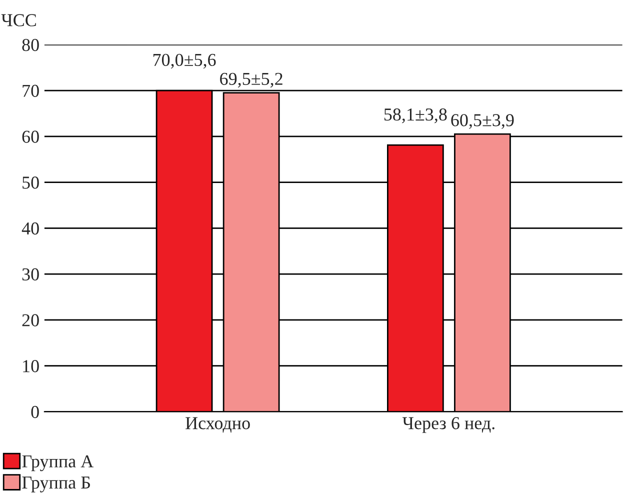 The height and width of the screenshot is (496, 635). What do you see at coordinates (184, 61) in the screenshot?
I see `data-label: 70,0±5,6` at bounding box center [184, 61].